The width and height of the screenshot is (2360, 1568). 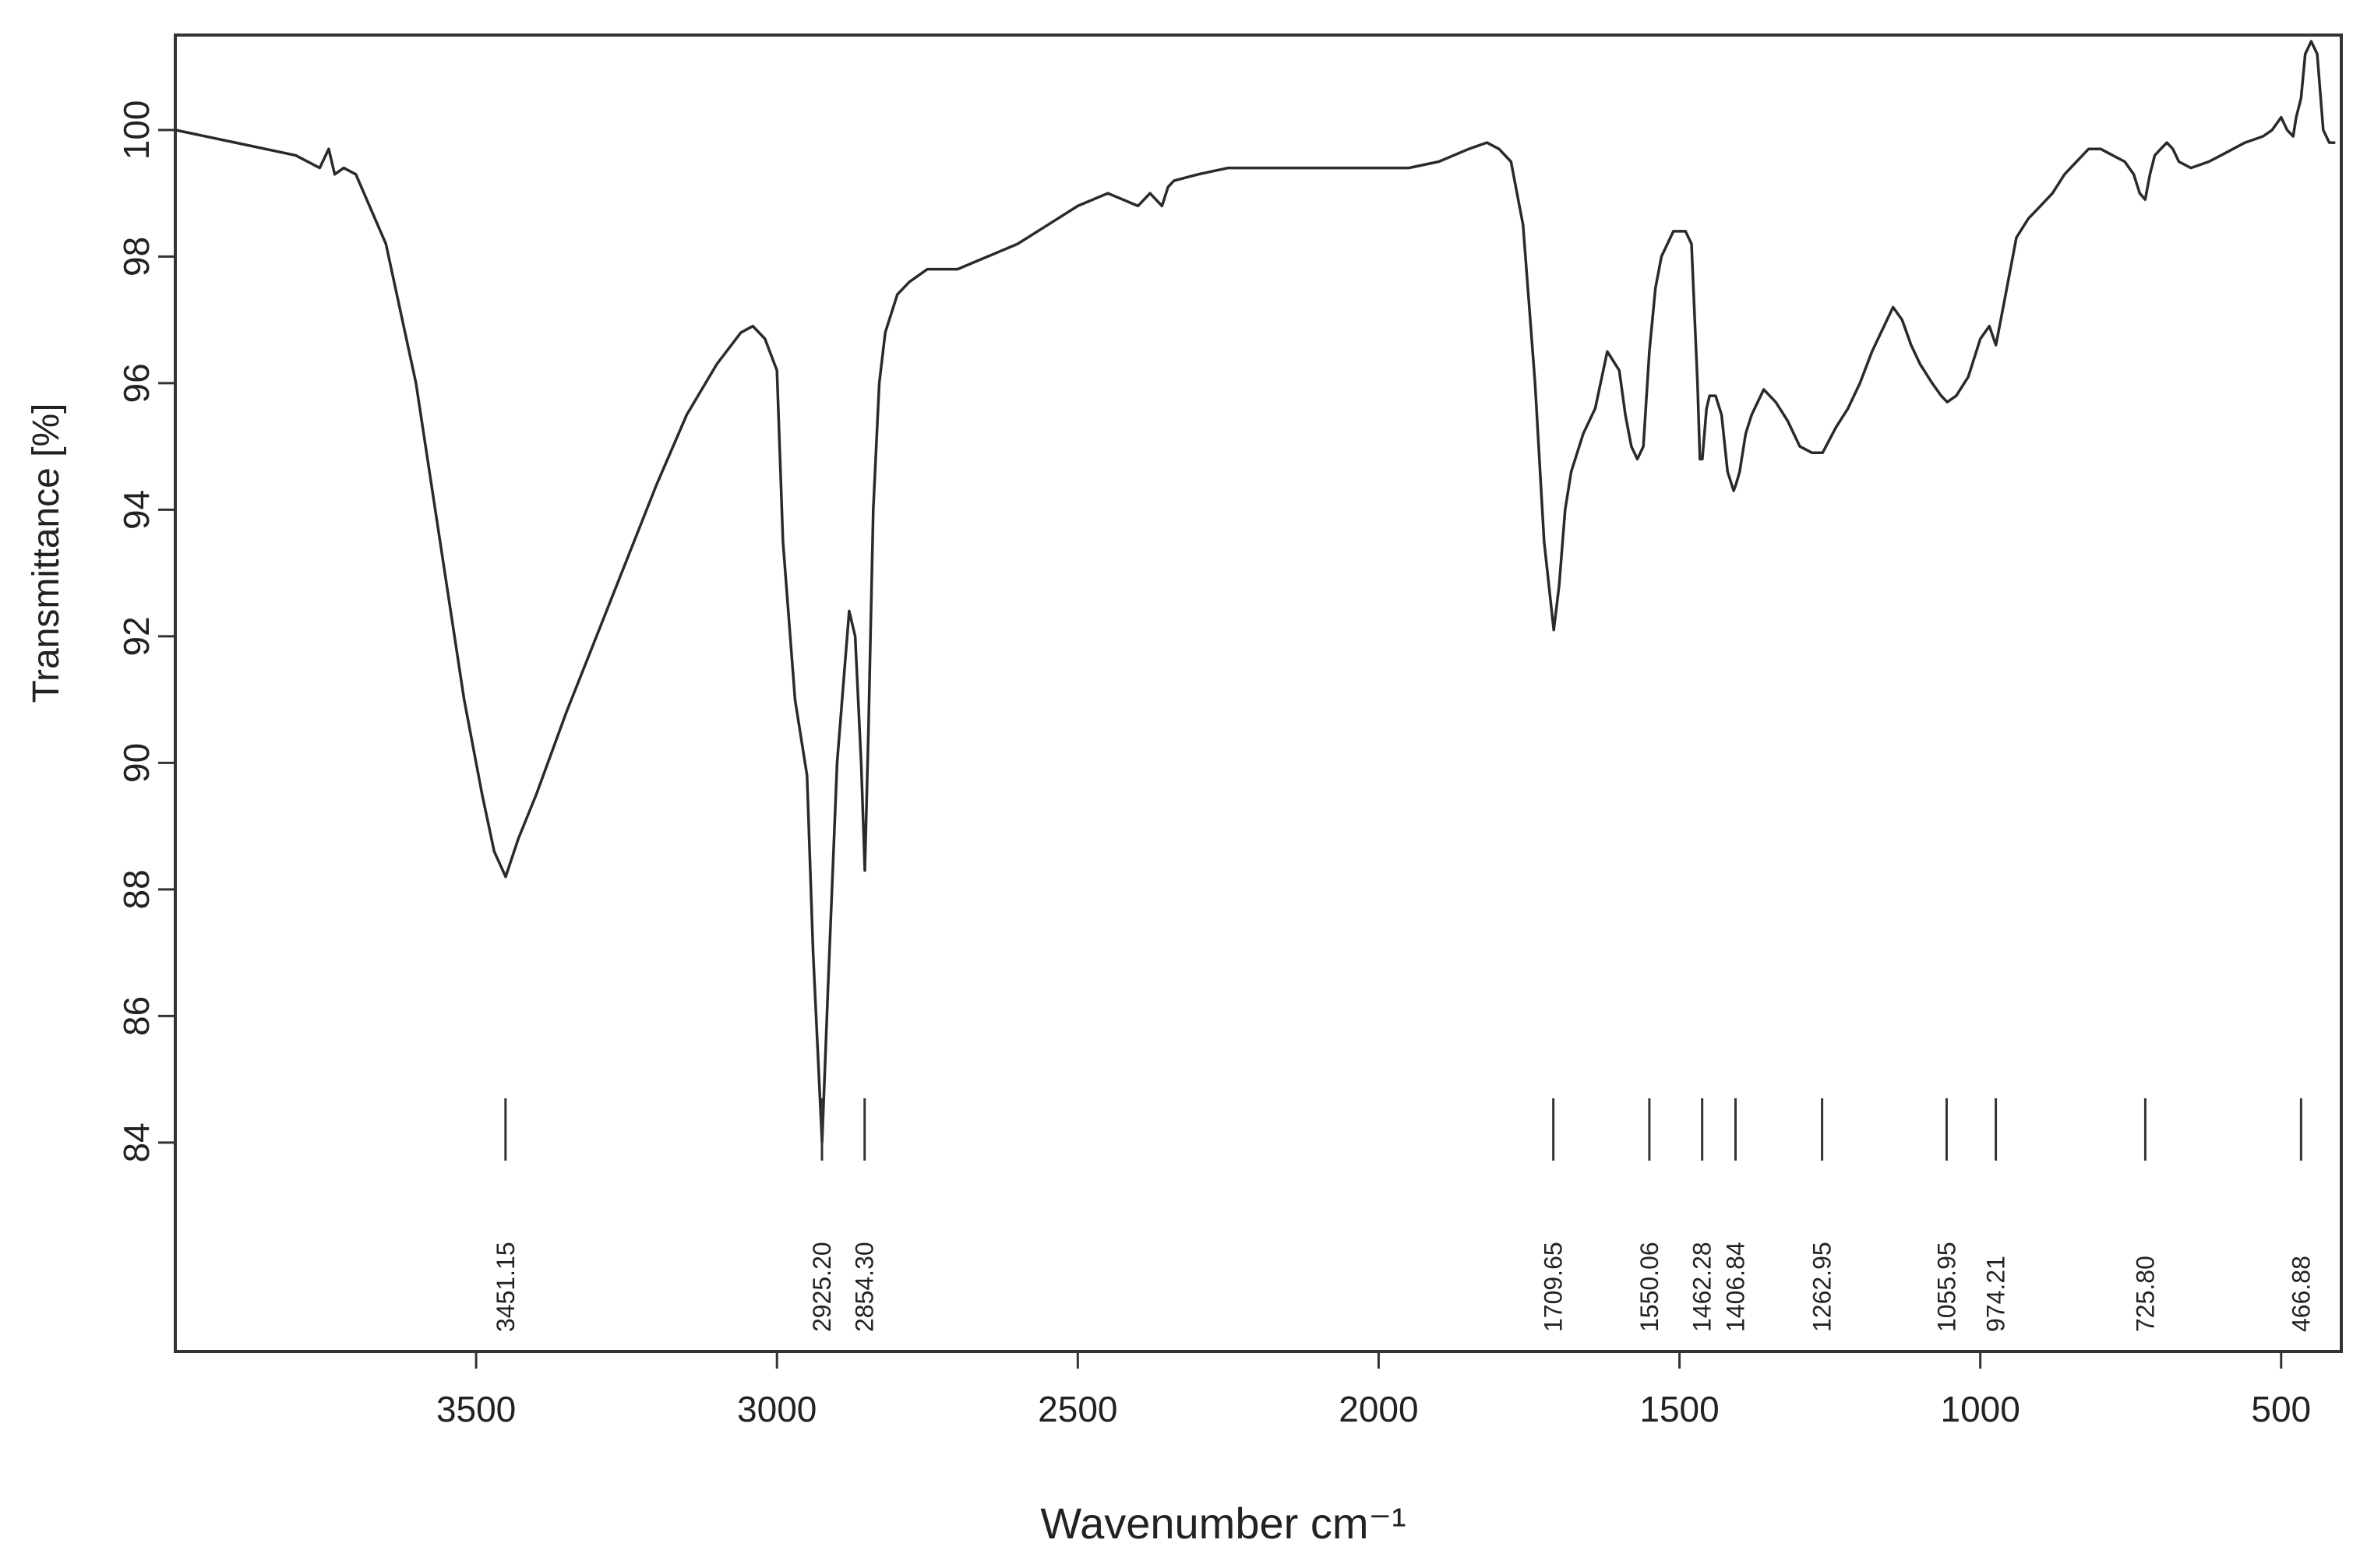 I want to click on y-tick-label: 84, so click(x=136, y=1142).